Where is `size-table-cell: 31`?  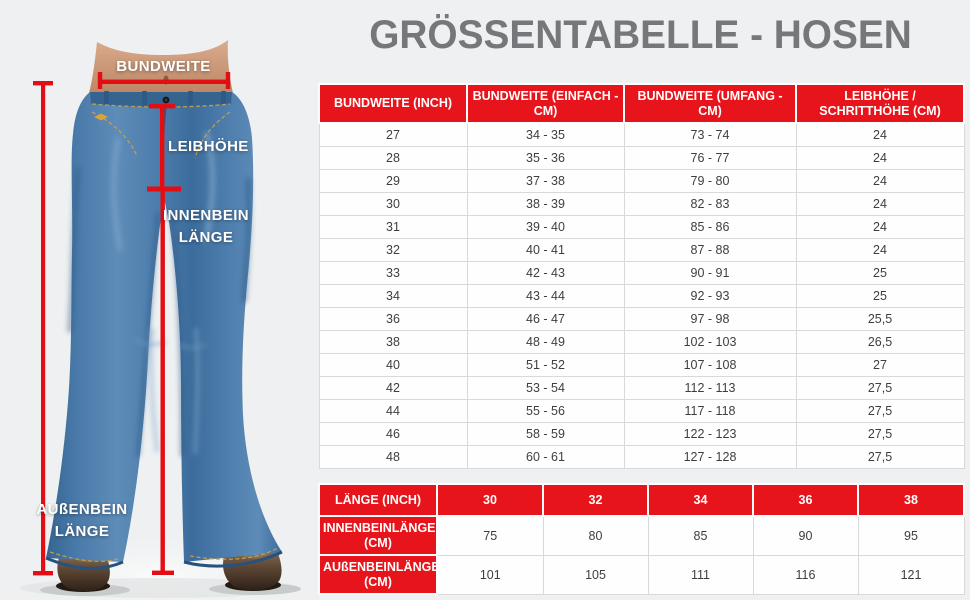
size-table-cell: 31 is located at coordinates (393, 226).